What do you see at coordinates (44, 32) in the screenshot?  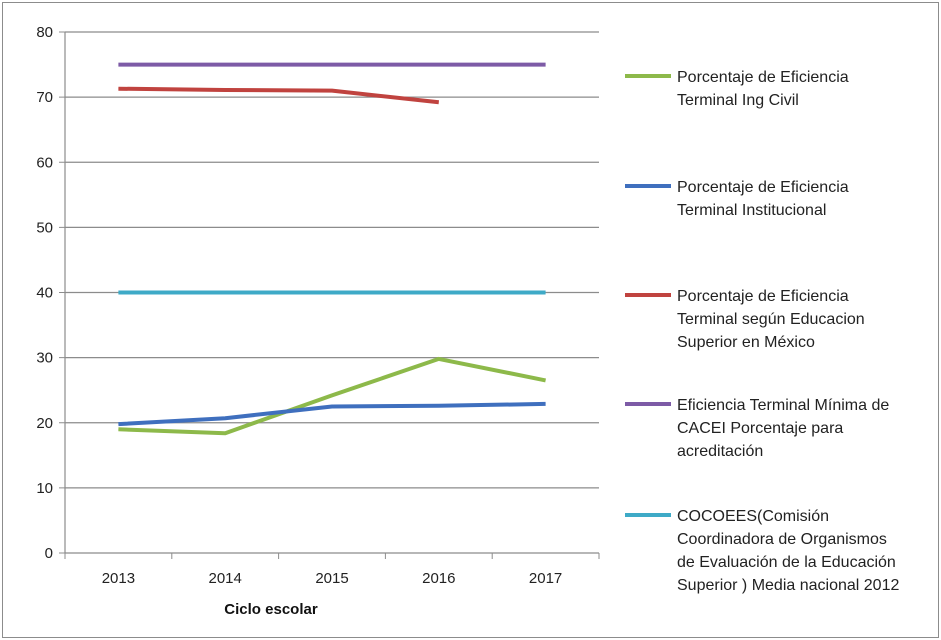 I see `y-tick-label: 80` at bounding box center [44, 32].